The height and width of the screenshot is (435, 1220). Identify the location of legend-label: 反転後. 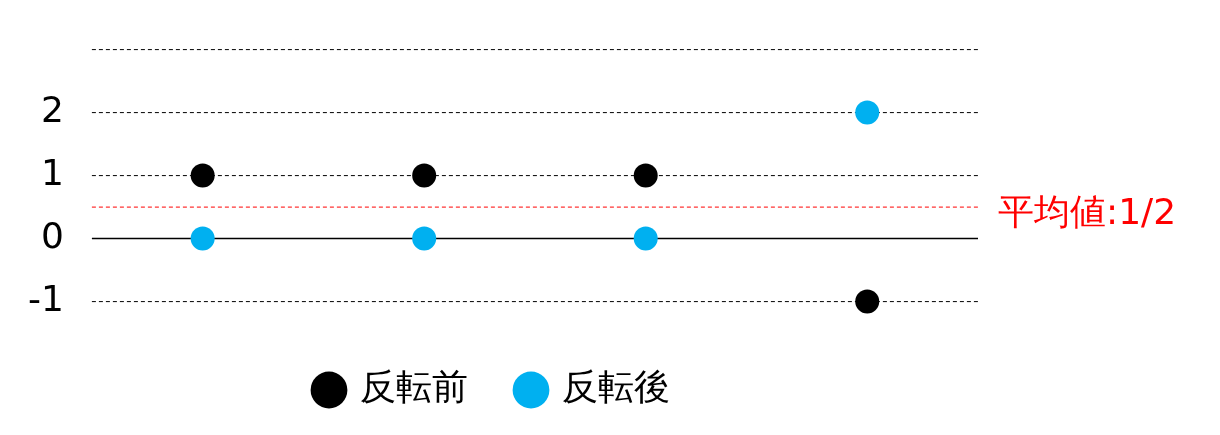
(616, 387).